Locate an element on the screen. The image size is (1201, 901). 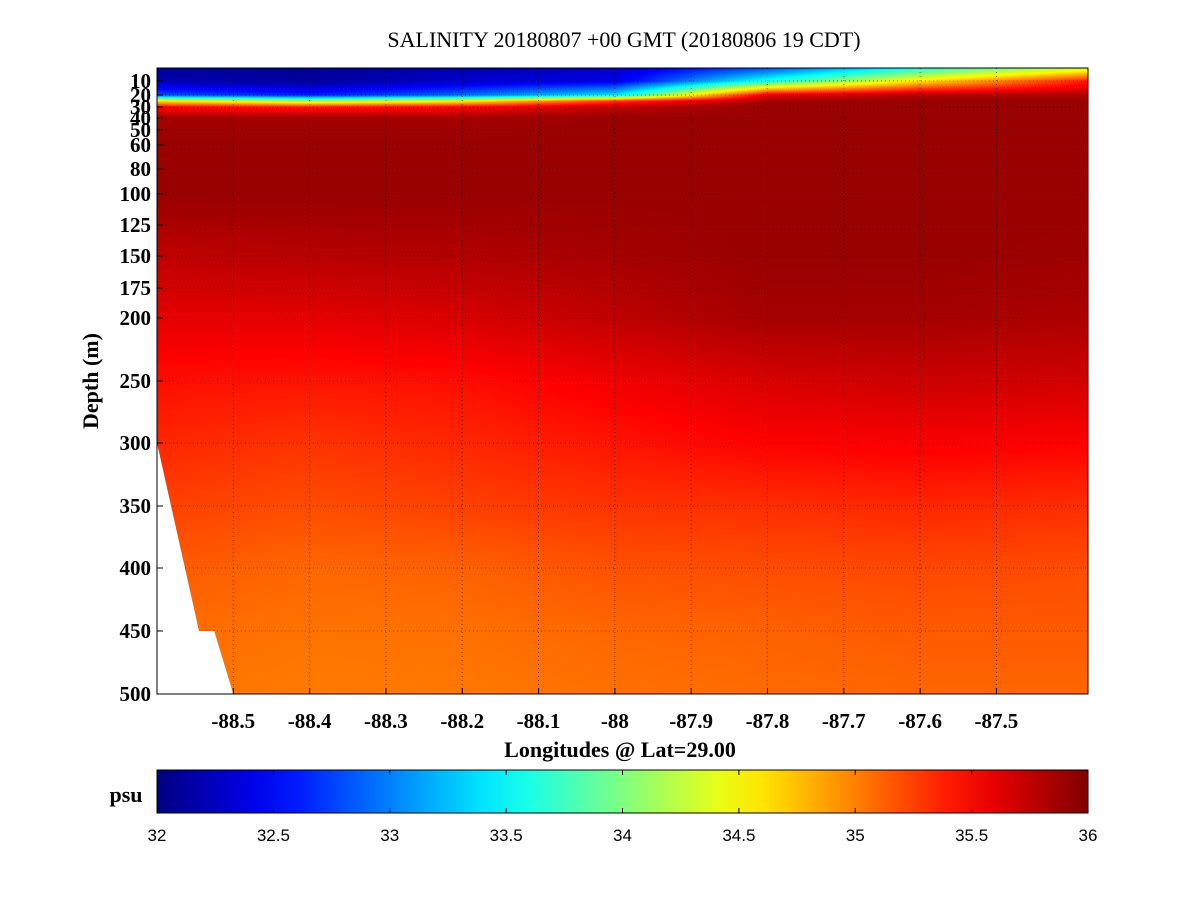
colorbar-label: psu is located at coordinates (125, 794).